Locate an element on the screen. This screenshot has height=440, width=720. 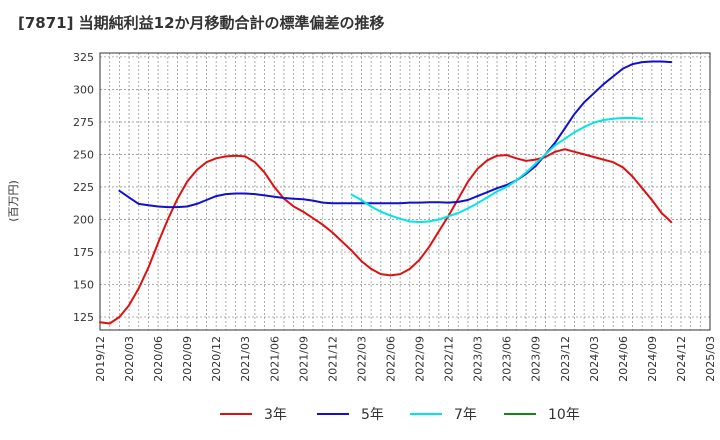
y-tick-label: 325 is located at coordinates (83, 57).